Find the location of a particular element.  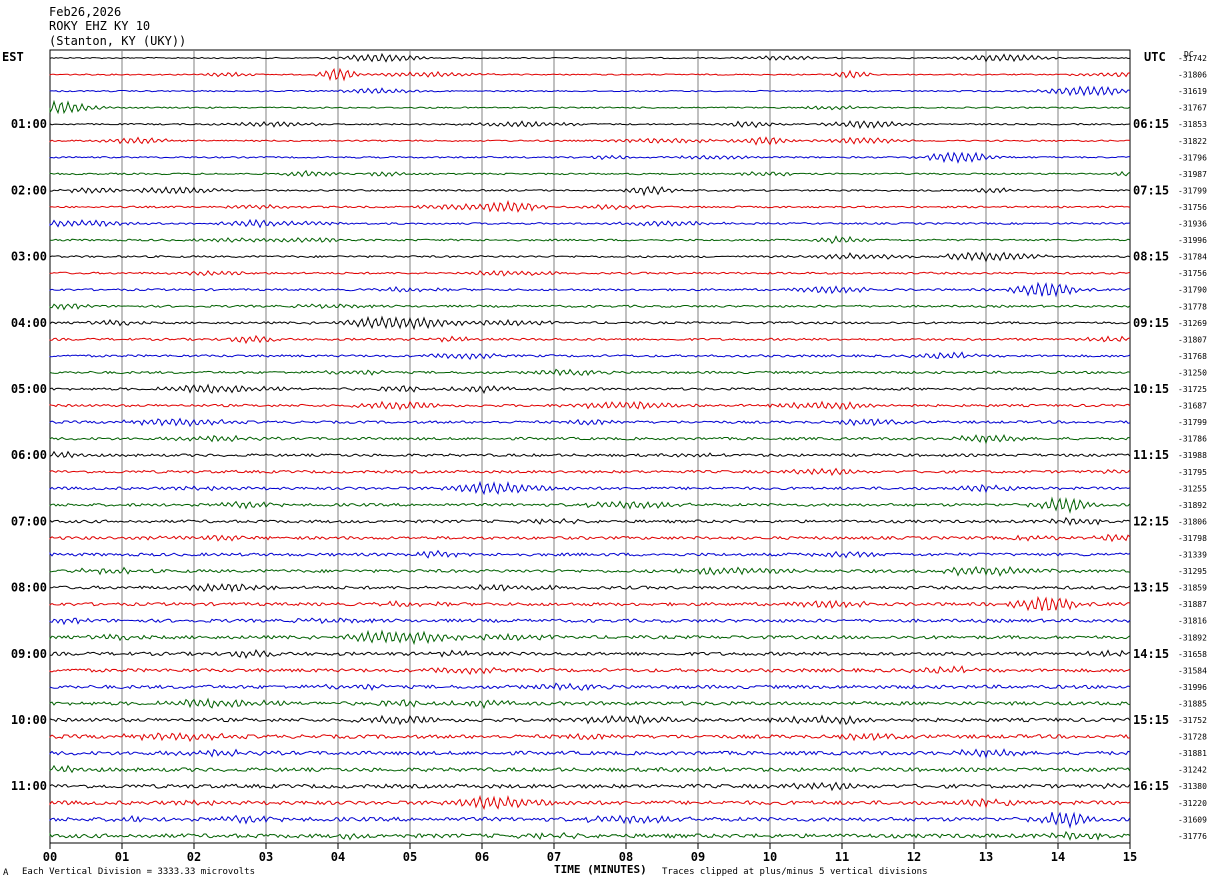

right-hour-label: 10:15 is located at coordinates (1151, 389).